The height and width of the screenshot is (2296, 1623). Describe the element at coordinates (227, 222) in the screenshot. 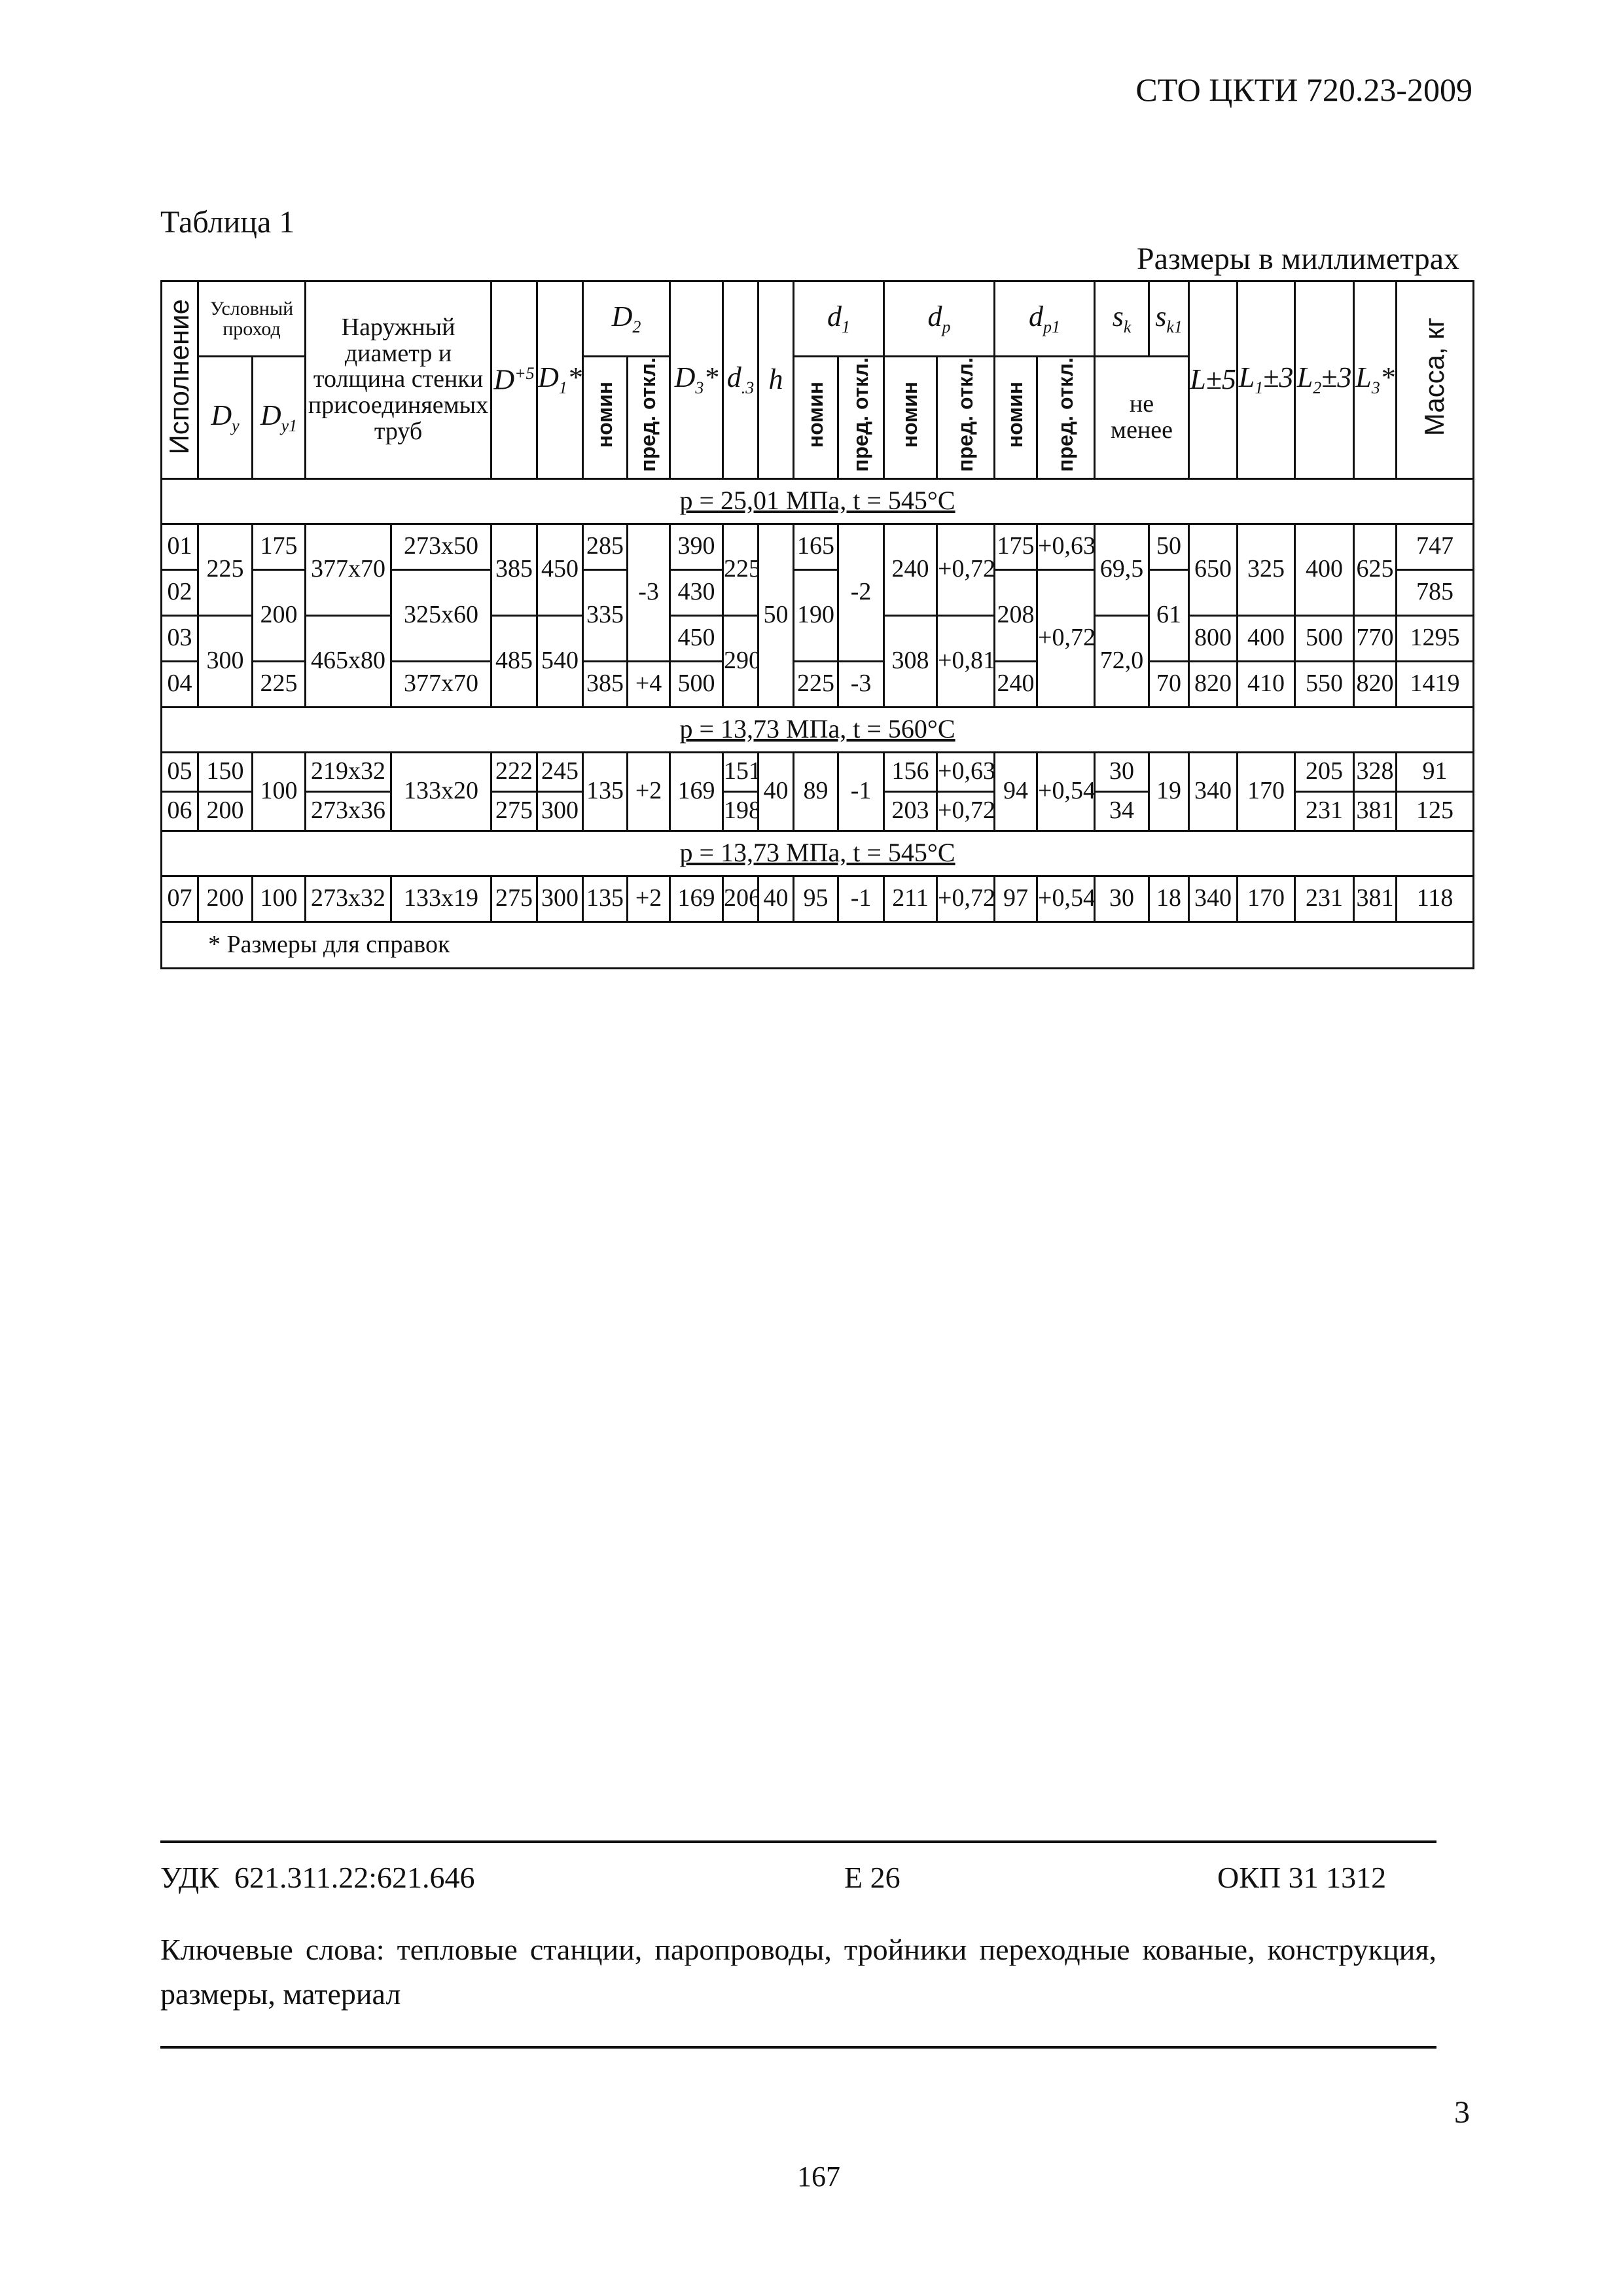

I see `table-title: Таблица 1` at that location.